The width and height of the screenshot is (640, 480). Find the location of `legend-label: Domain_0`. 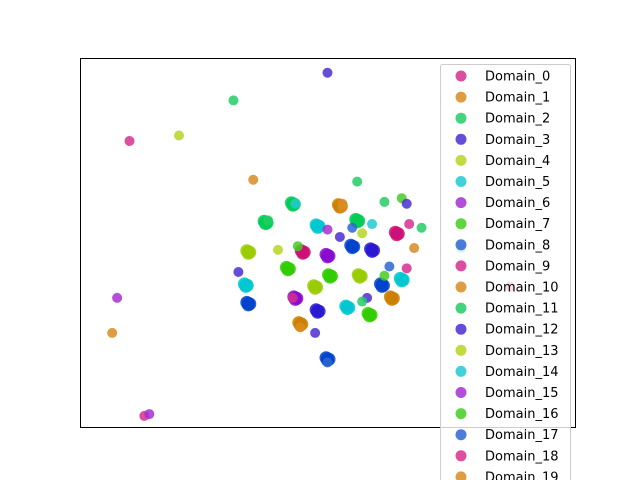

legend-label: Domain_0 is located at coordinates (517, 77).